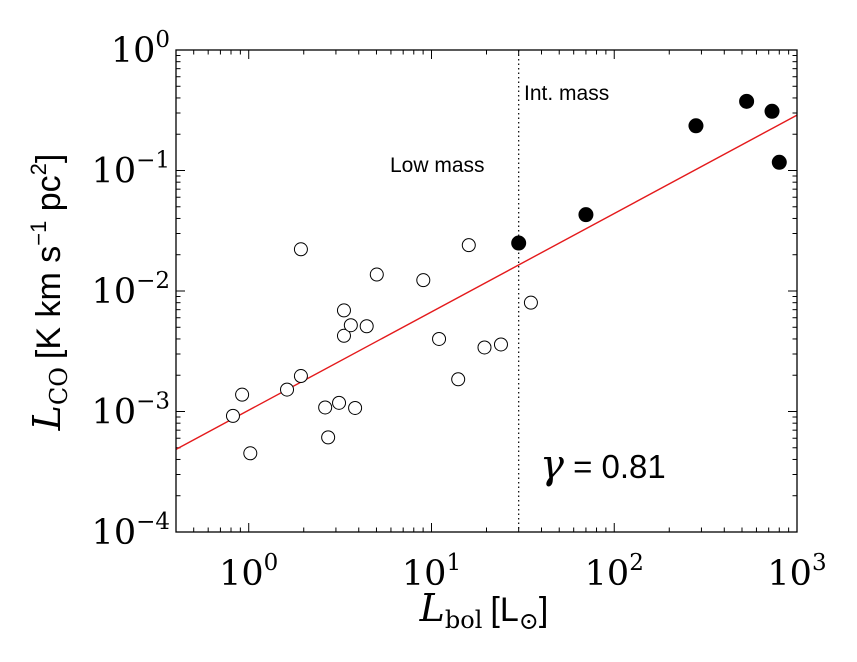 This screenshot has width=857, height=662. I want to click on y-tick-label: 10⁻⁴, so click(131, 531).